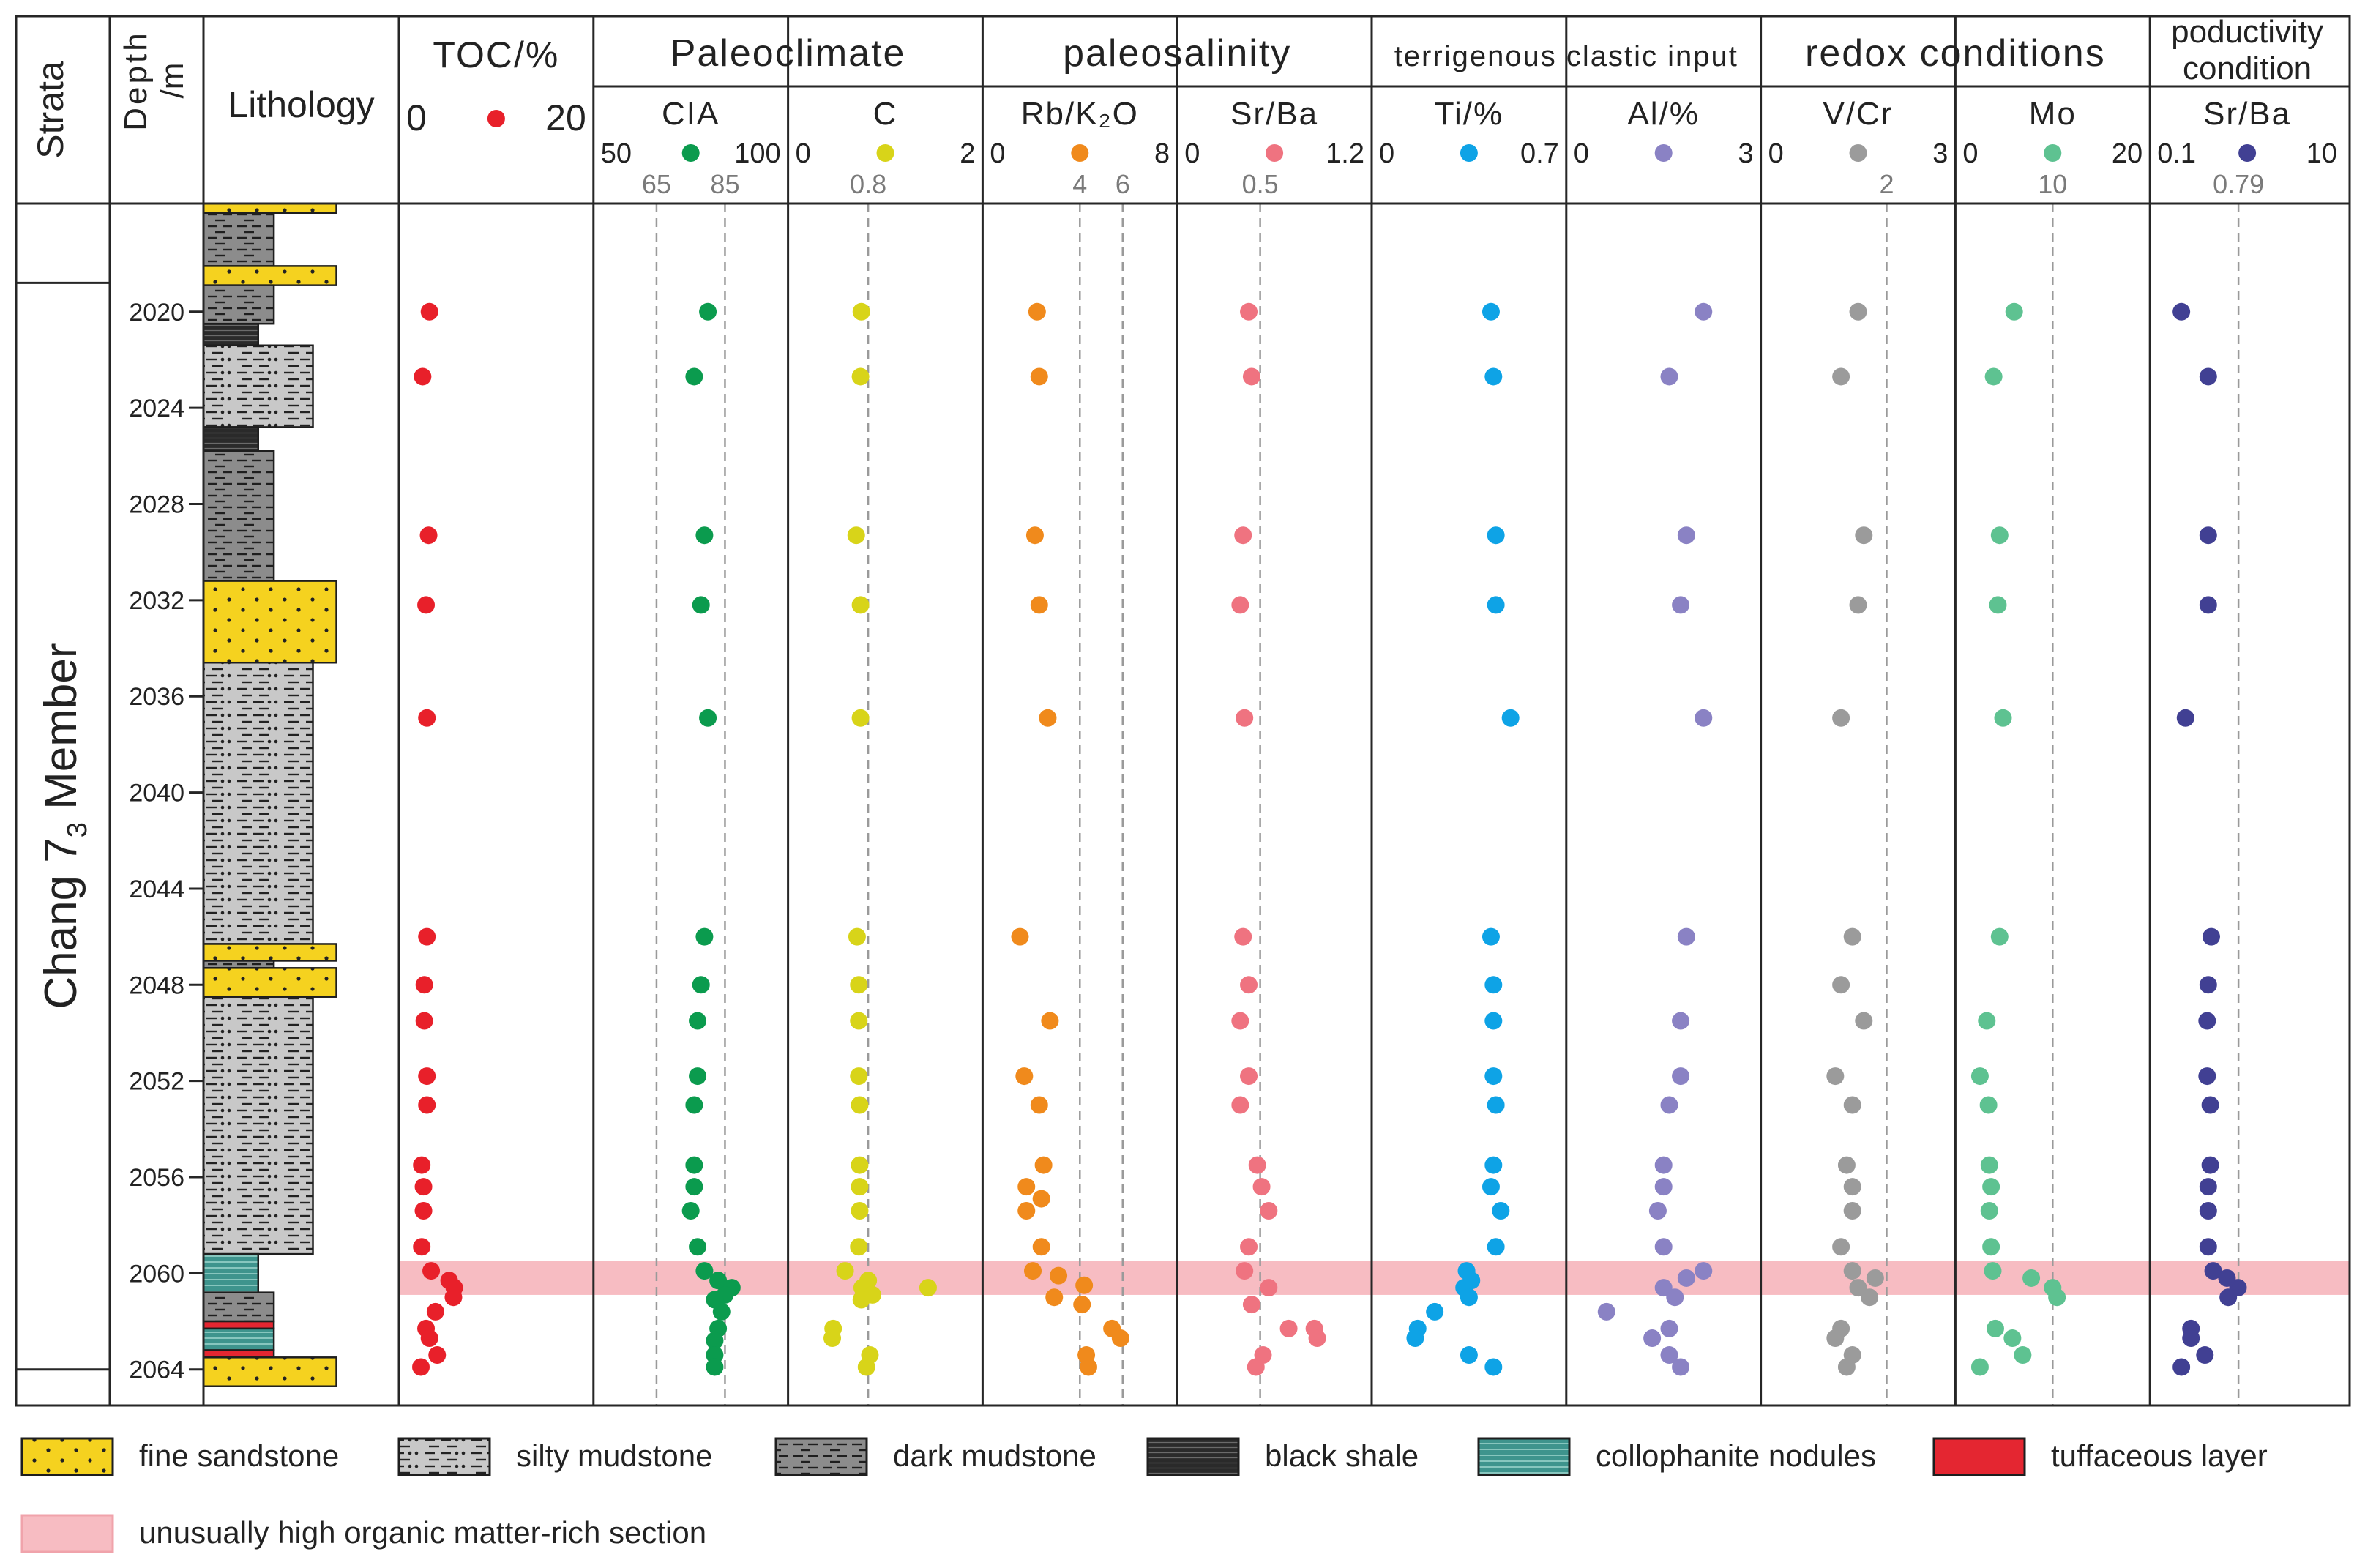  What do you see at coordinates (156, 1274) in the screenshot?
I see `depth-tick-label: 2060` at bounding box center [156, 1274].